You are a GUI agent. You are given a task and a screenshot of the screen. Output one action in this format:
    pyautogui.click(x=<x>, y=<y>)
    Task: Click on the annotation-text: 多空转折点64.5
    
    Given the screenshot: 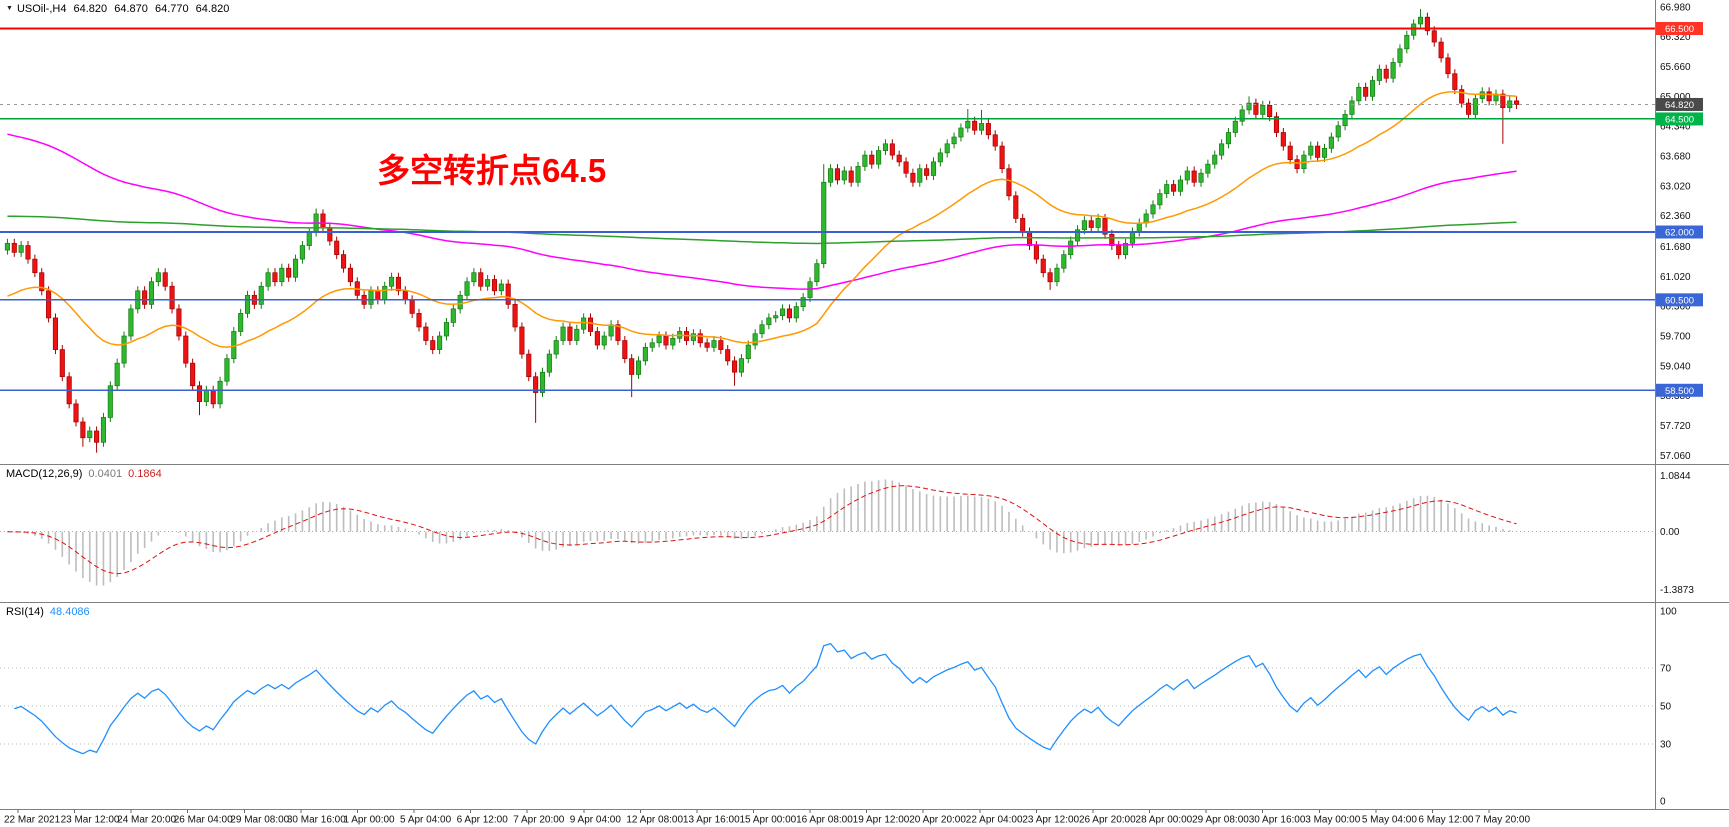 What is the action you would take?
    pyautogui.click(x=492, y=170)
    